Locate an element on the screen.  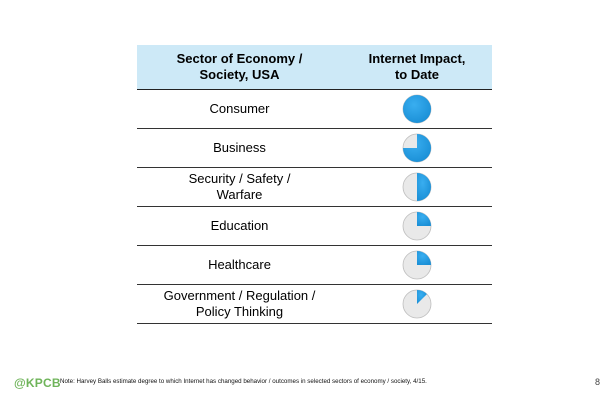
sector-label: Consumer is located at coordinates (239, 108).